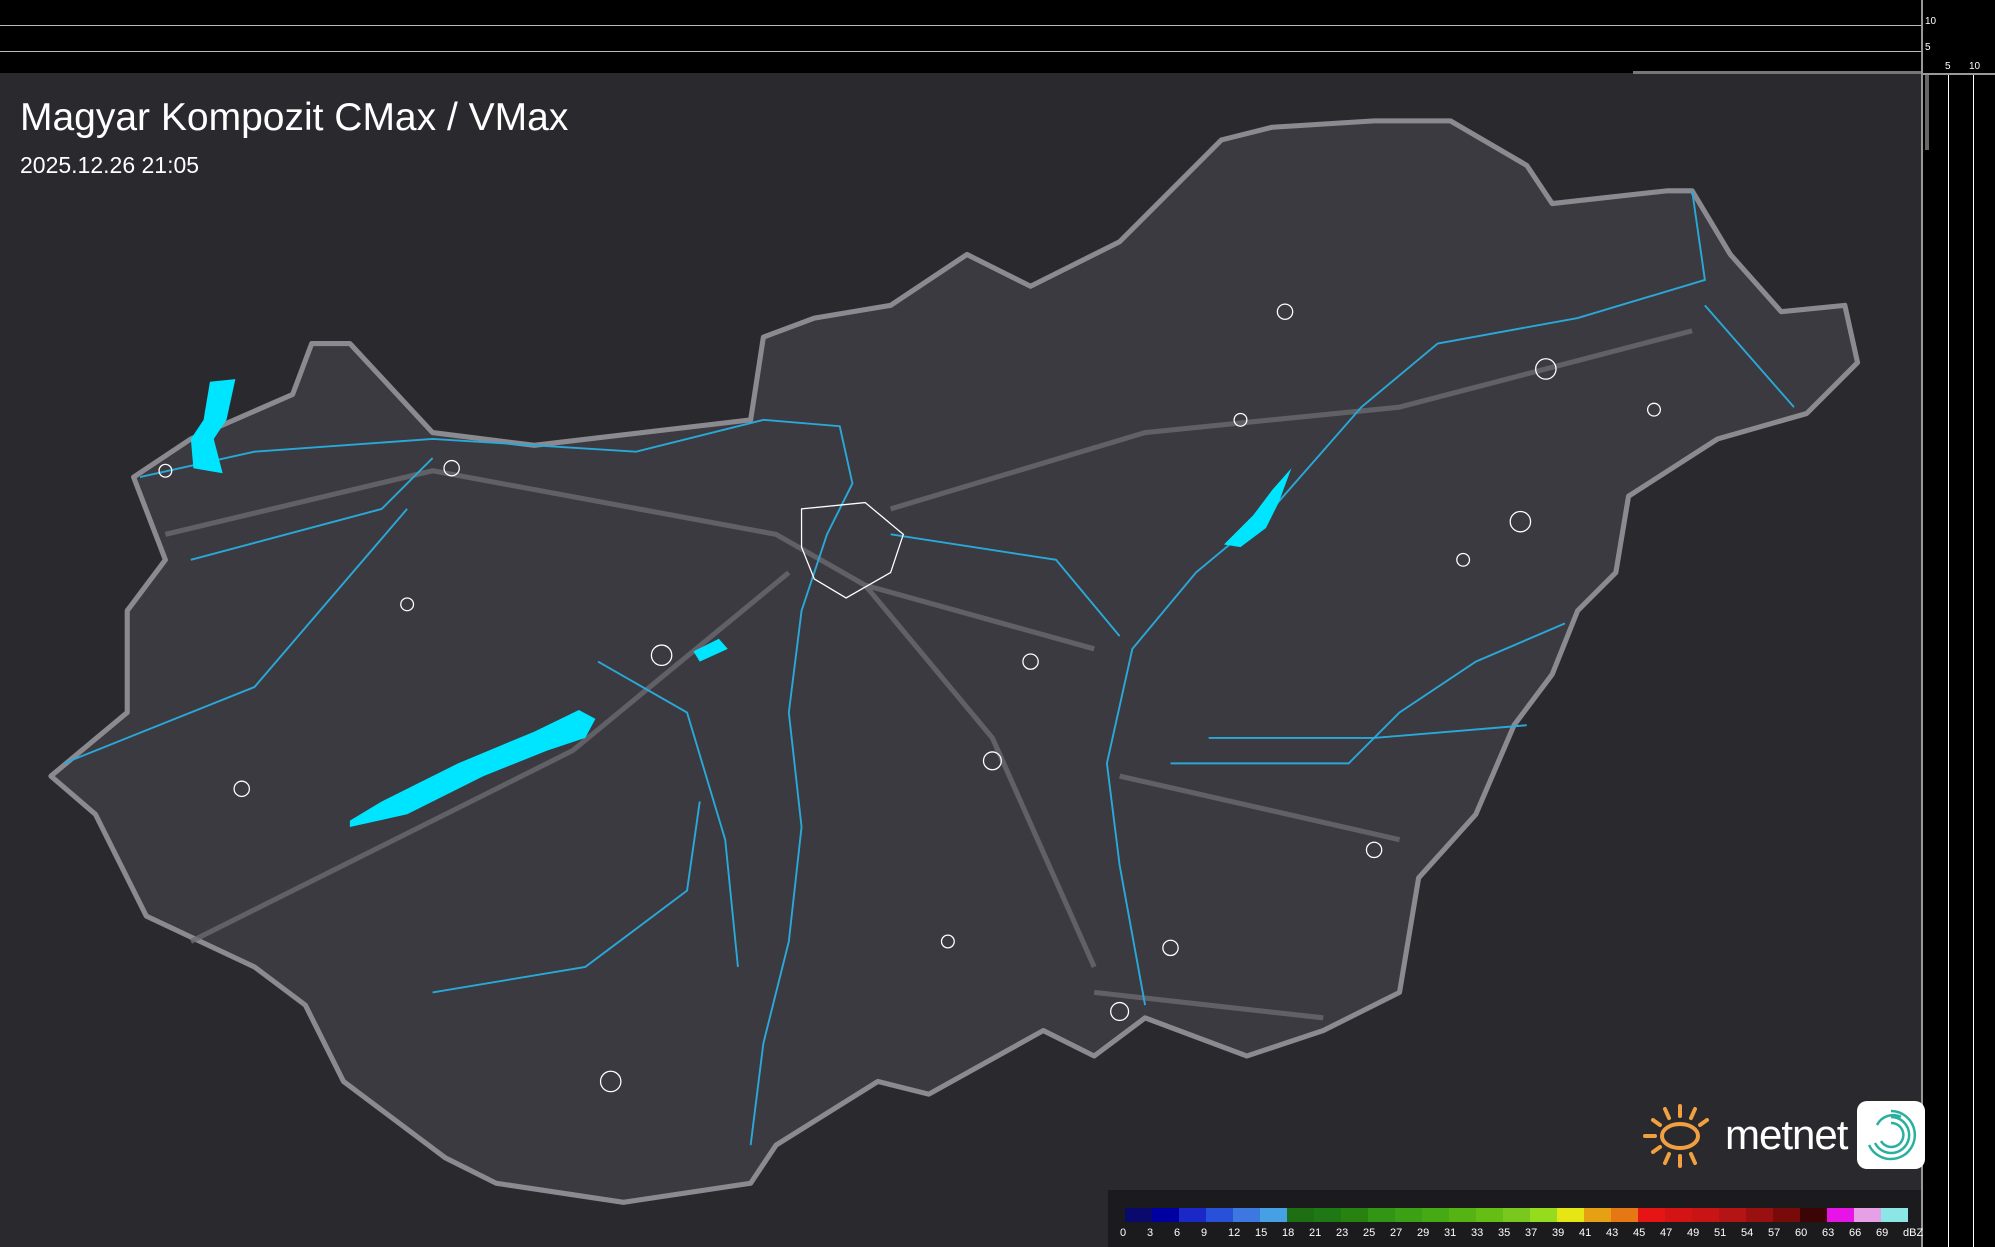  Describe the element at coordinates (1450, 1233) in the screenshot. I see `legend-label: 31` at that location.